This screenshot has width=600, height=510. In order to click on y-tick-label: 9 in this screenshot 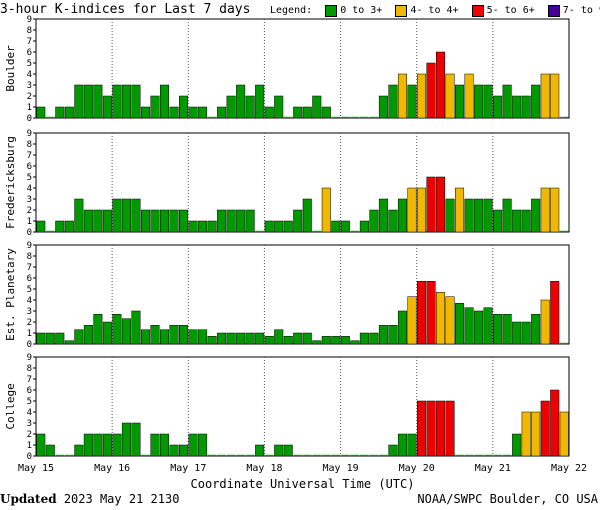, I will do `click(29, 246)`.